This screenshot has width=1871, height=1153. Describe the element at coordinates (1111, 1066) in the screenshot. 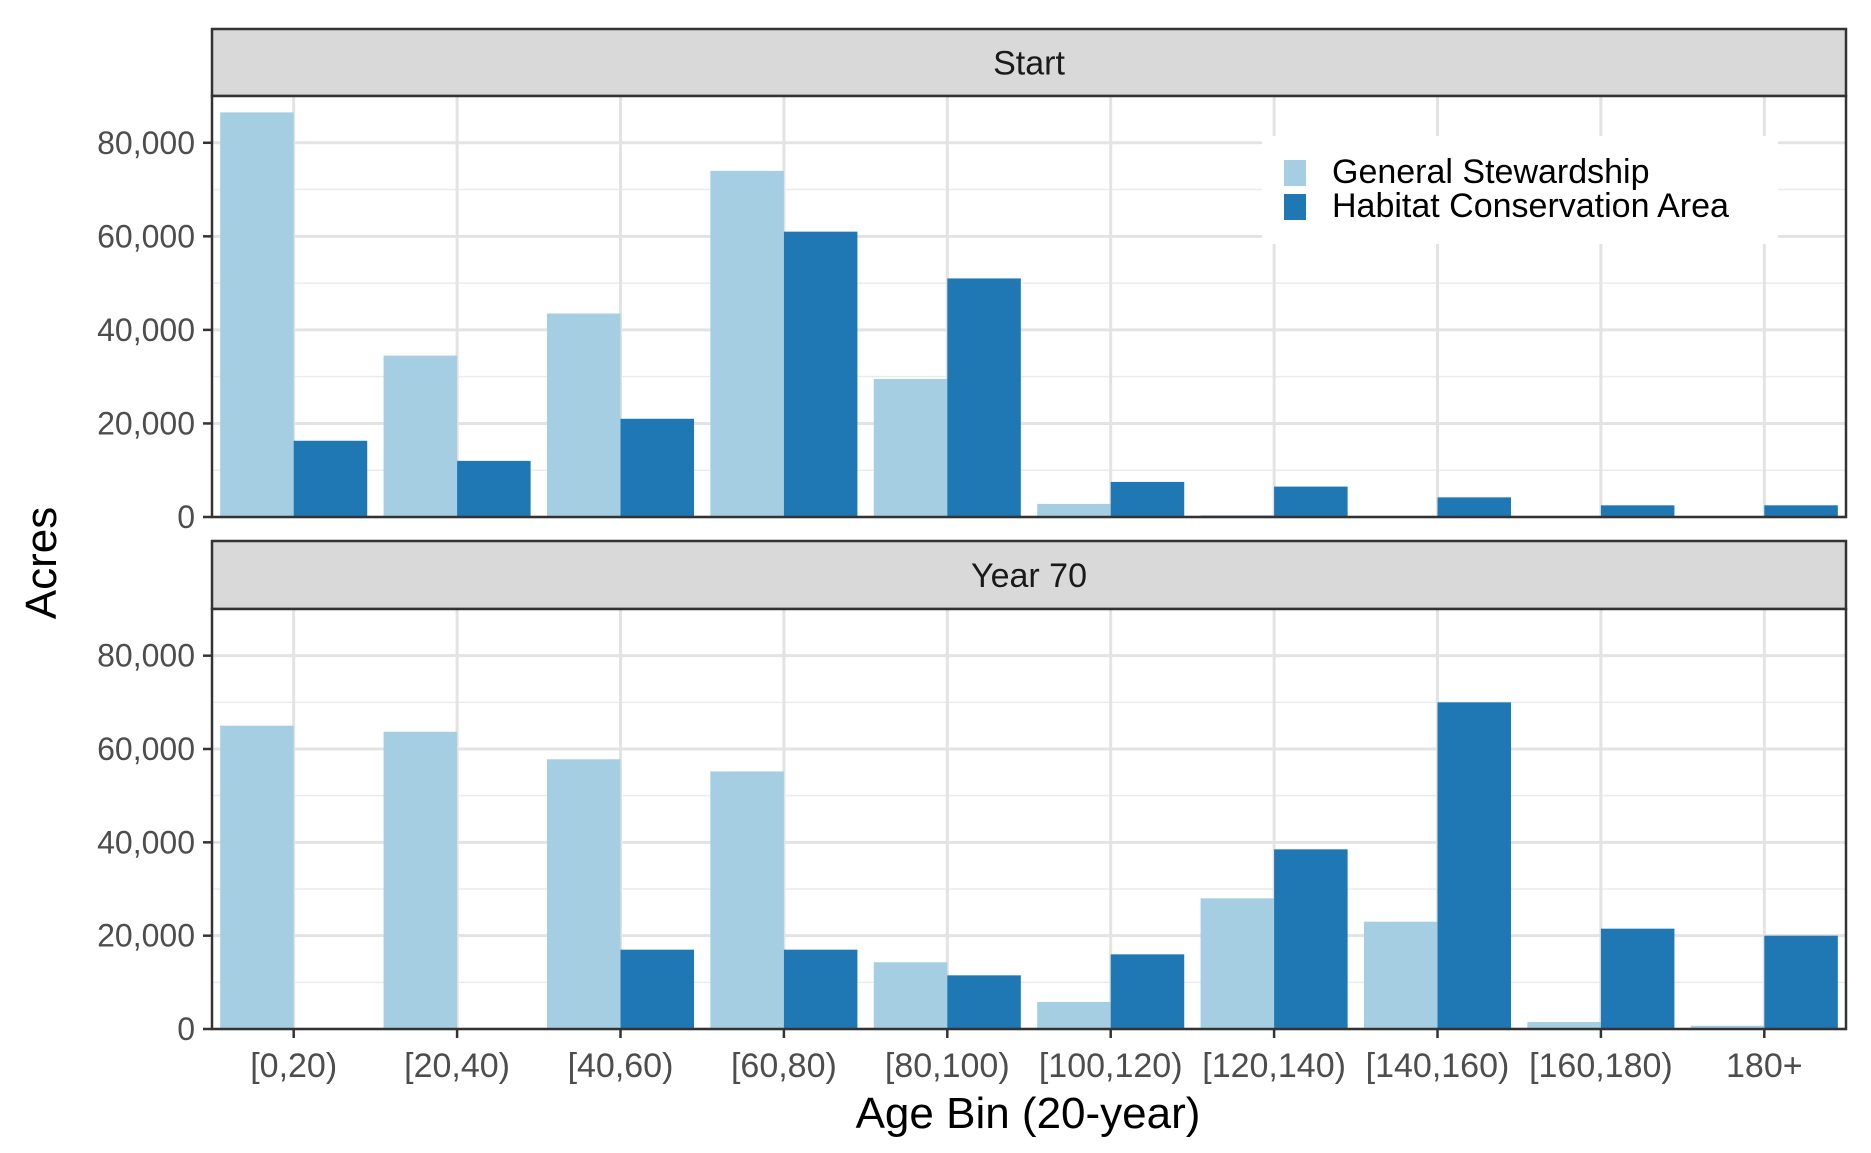

I see `x-tick-label: [100,120)` at that location.